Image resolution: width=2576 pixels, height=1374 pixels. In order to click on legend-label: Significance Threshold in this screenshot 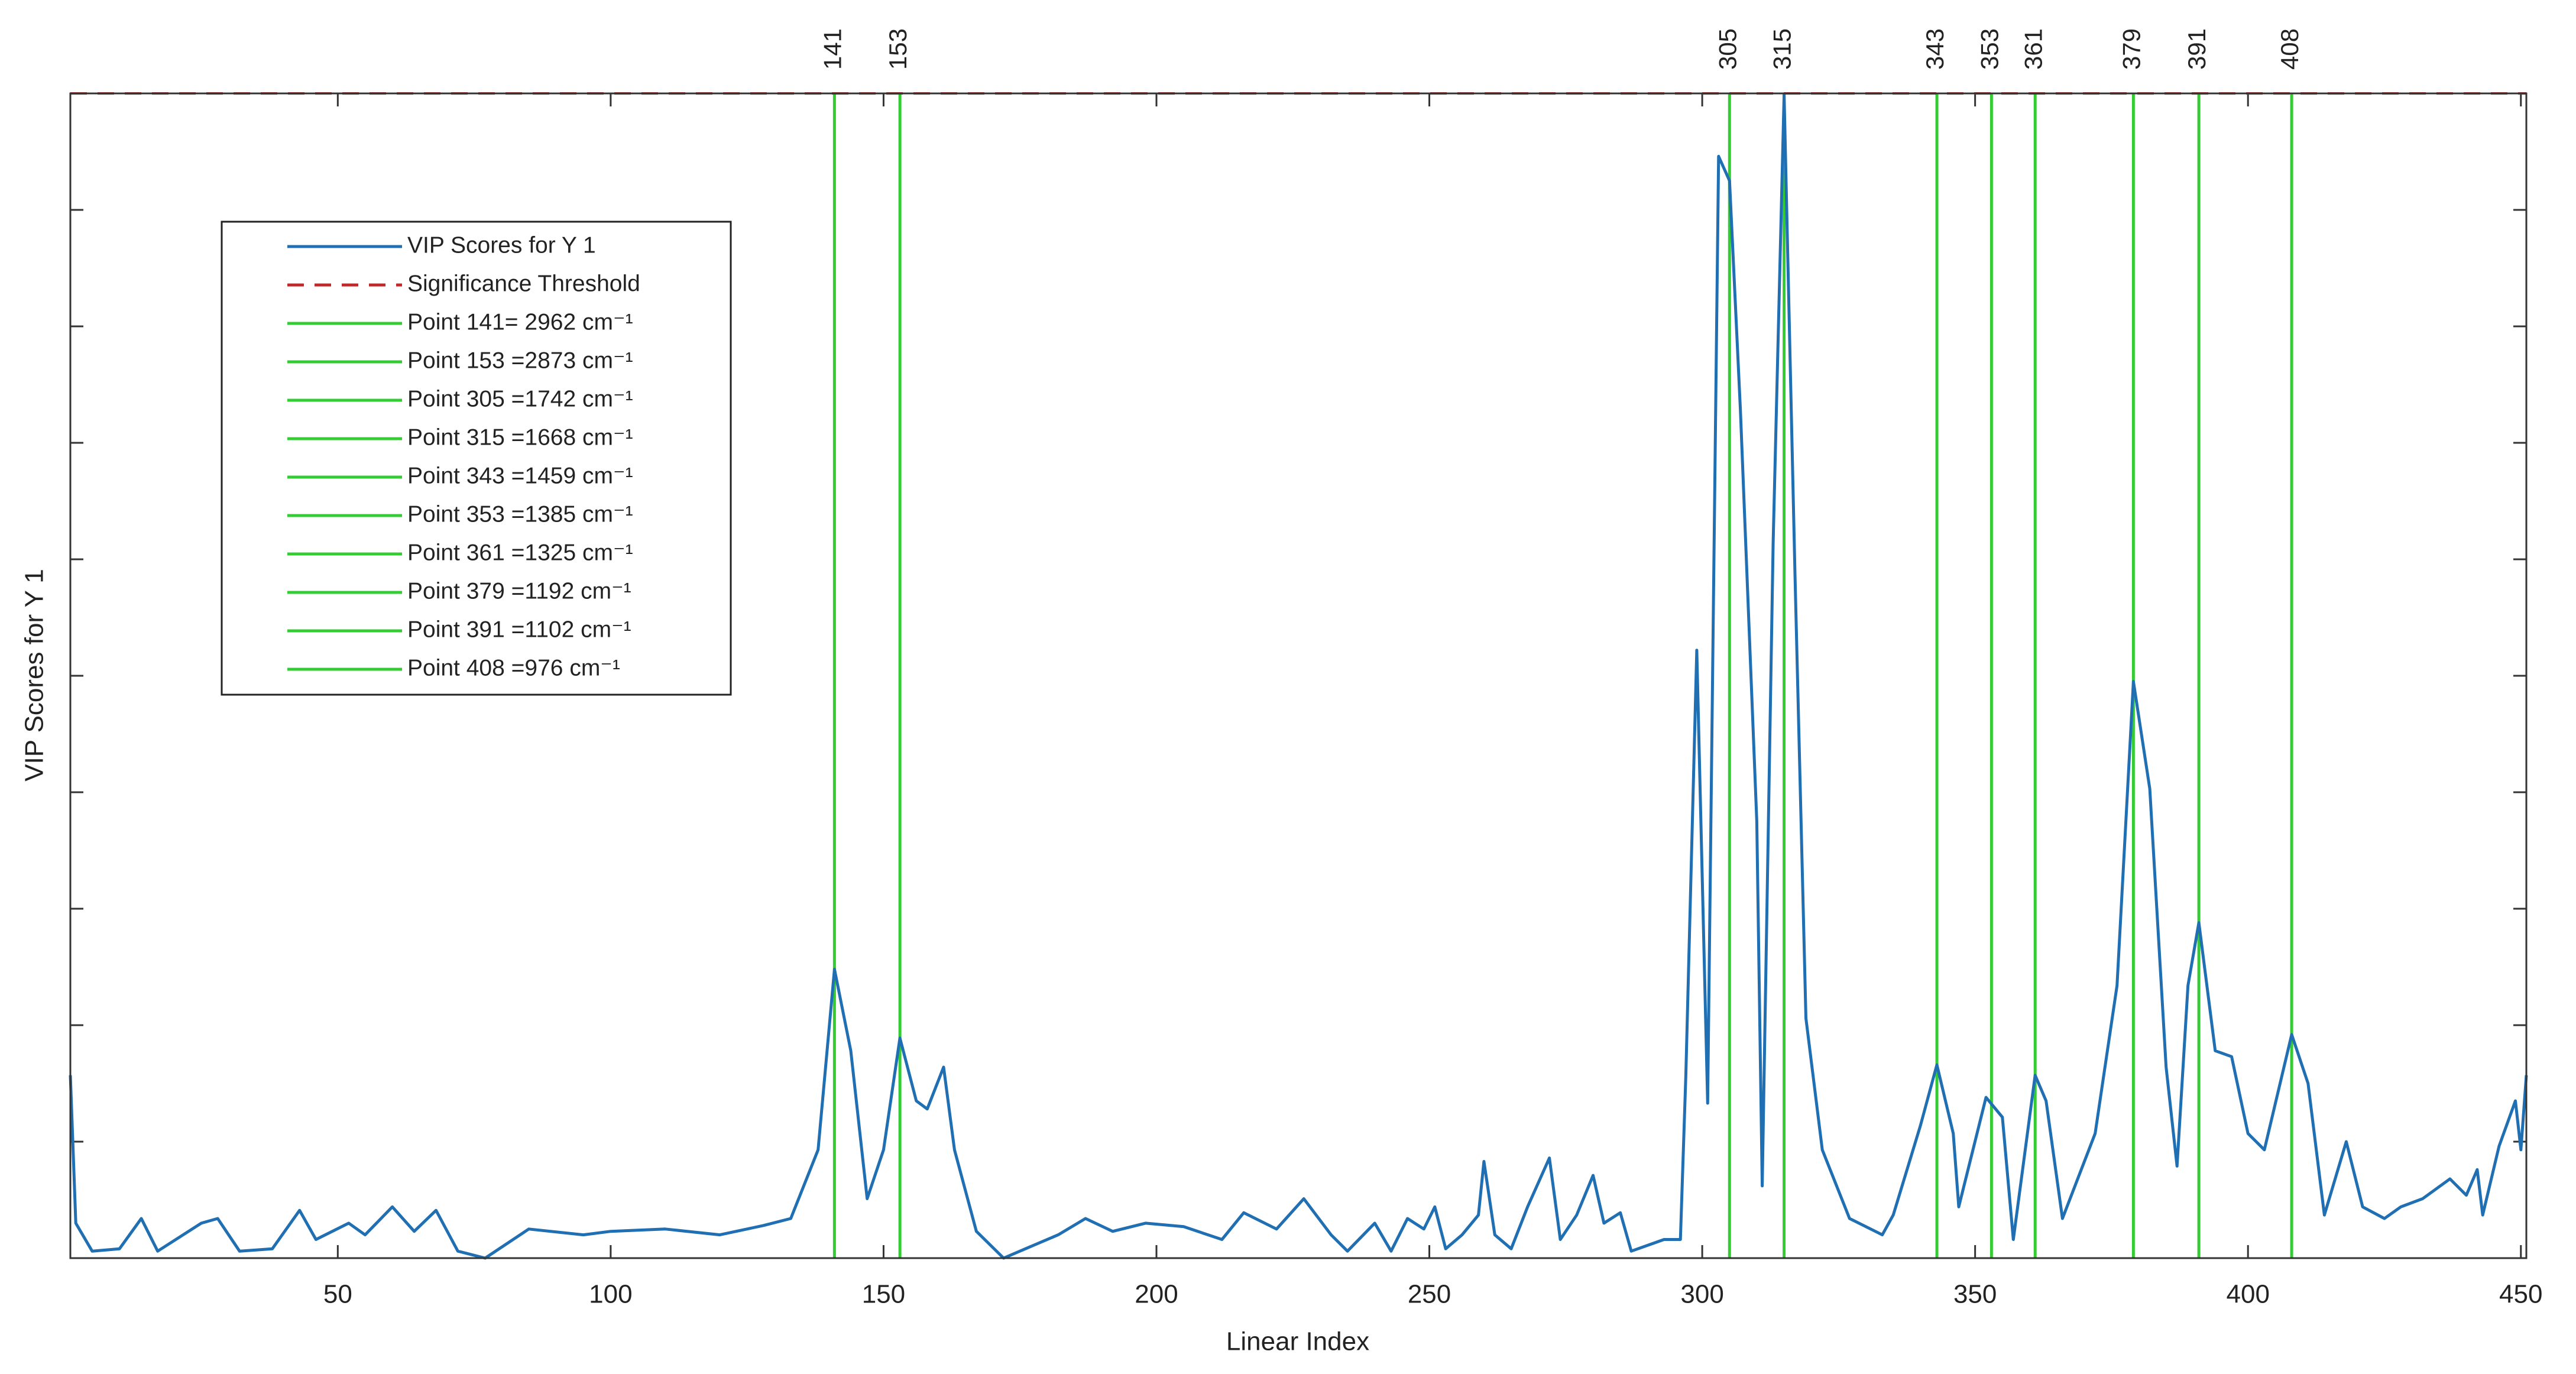, I will do `click(523, 283)`.